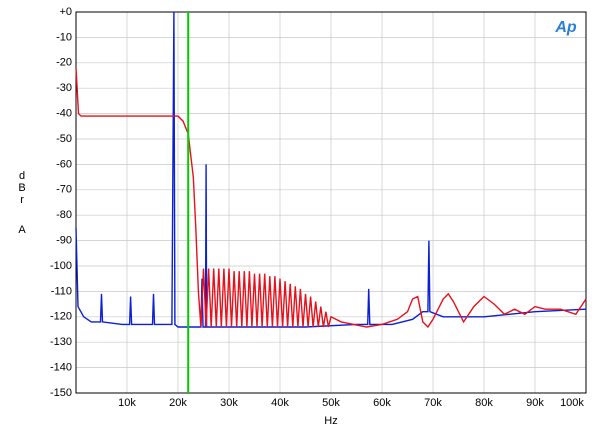 This screenshot has height=435, width=600. What do you see at coordinates (565, 27) in the screenshot?
I see `logo: Ap` at bounding box center [565, 27].